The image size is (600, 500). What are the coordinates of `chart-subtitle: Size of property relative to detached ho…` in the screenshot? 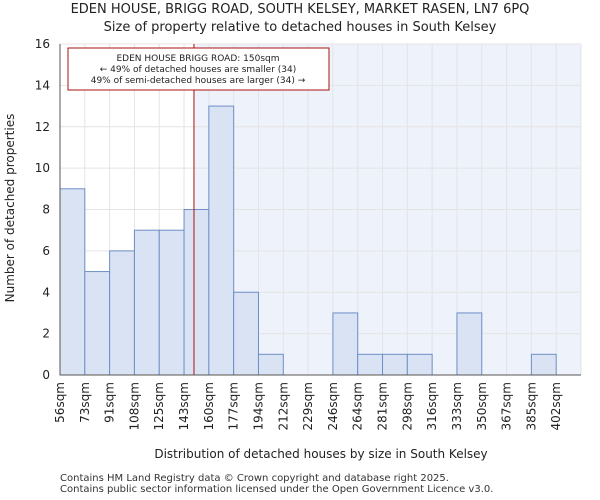 It's located at (300, 27).